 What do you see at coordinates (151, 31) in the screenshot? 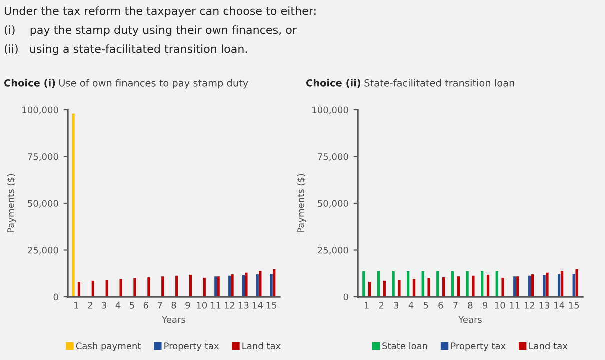
I see `text: (i) pay the stamp duty using their own finances, or` at bounding box center [151, 31].